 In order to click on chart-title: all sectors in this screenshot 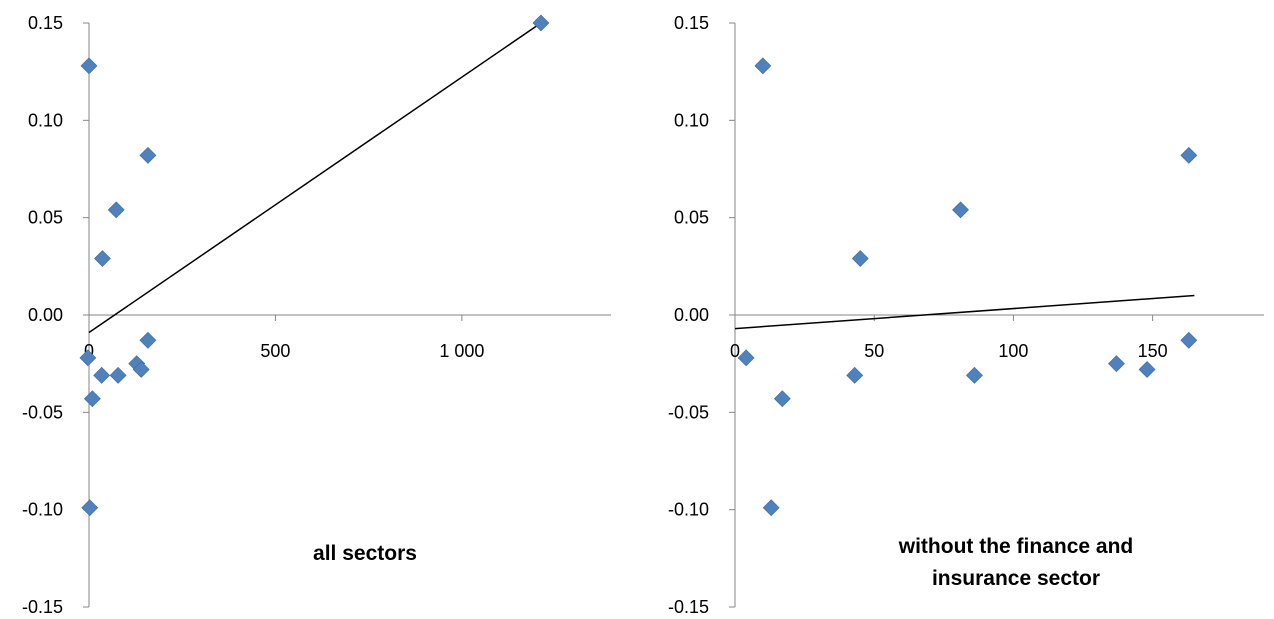, I will do `click(365, 553)`.